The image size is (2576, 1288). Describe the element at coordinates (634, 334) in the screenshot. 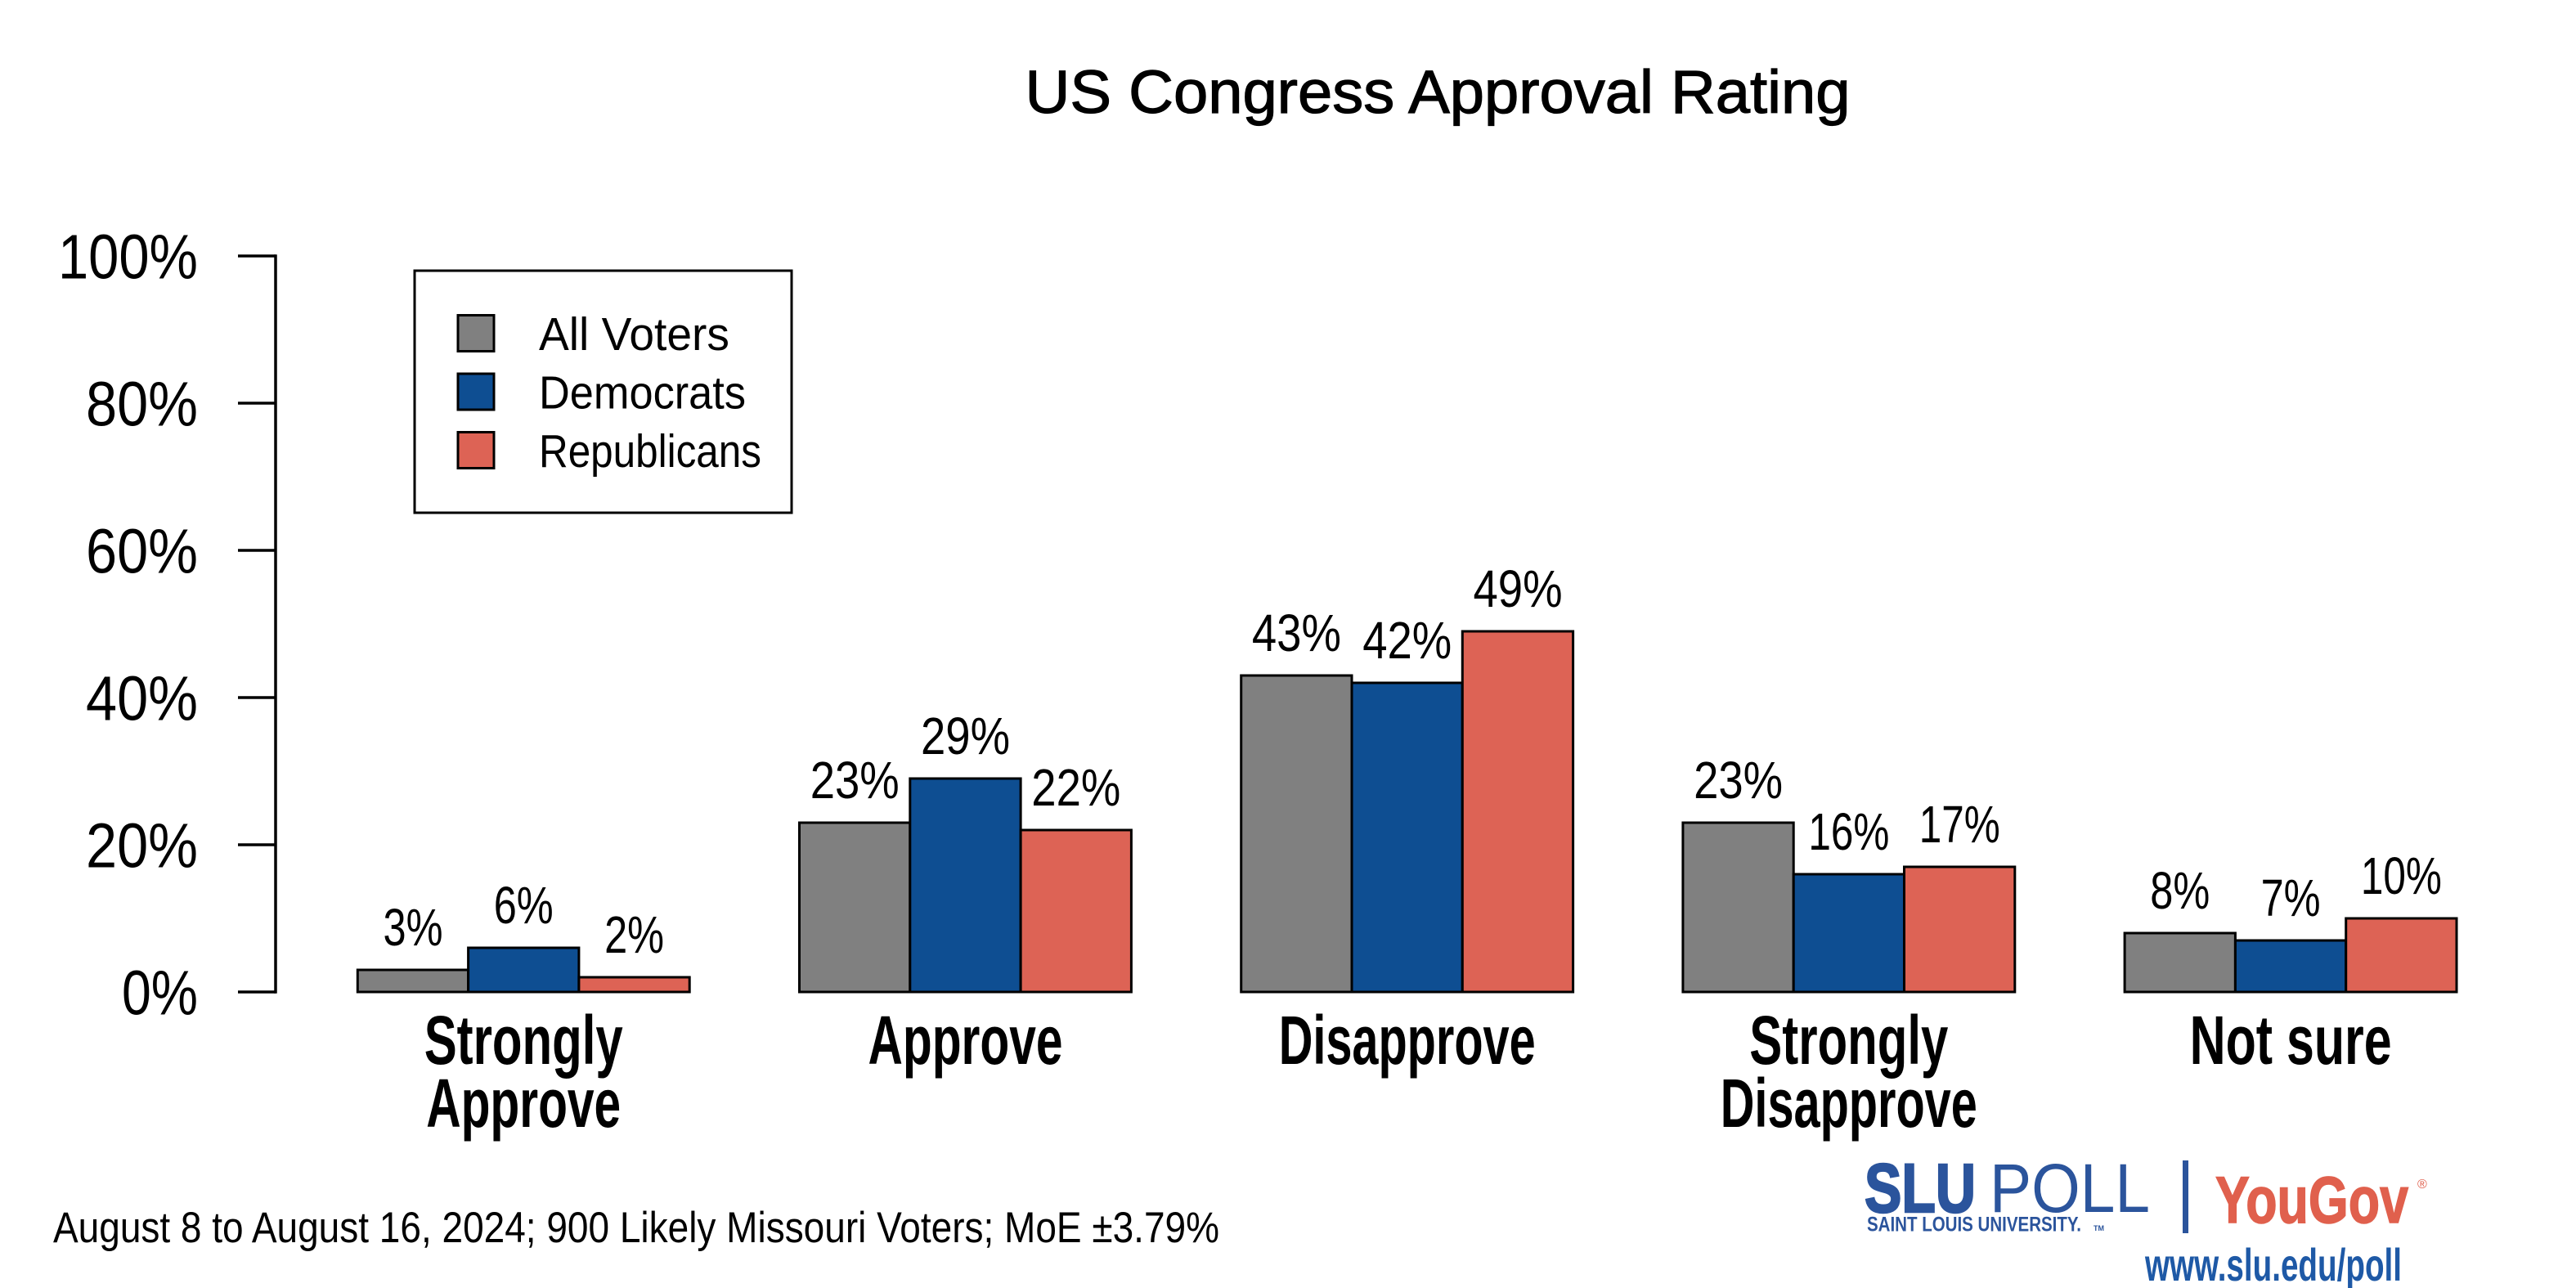

I see `svg-text: All Voters` at that location.